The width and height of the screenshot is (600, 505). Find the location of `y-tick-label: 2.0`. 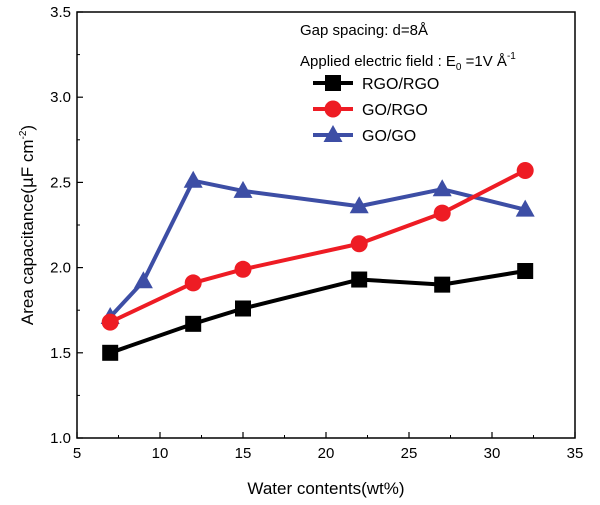

y-tick-label: 2.0 is located at coordinates (60, 268).